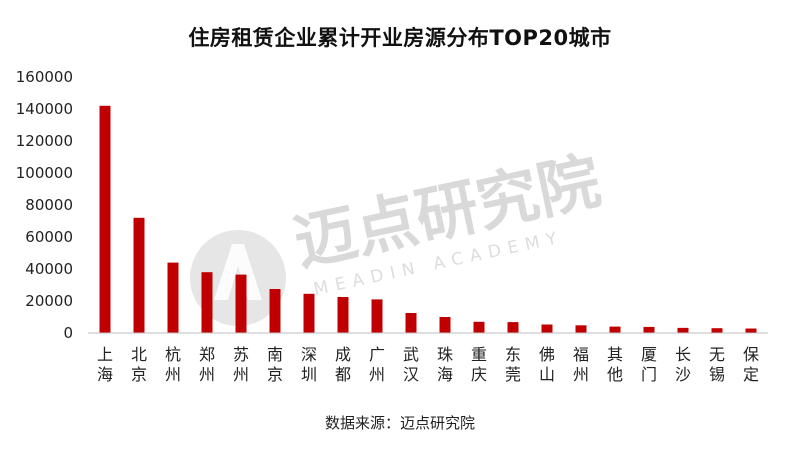 This screenshot has width=800, height=450. Describe the element at coordinates (49, 301) in the screenshot. I see `y-tick-label: 20000` at that location.